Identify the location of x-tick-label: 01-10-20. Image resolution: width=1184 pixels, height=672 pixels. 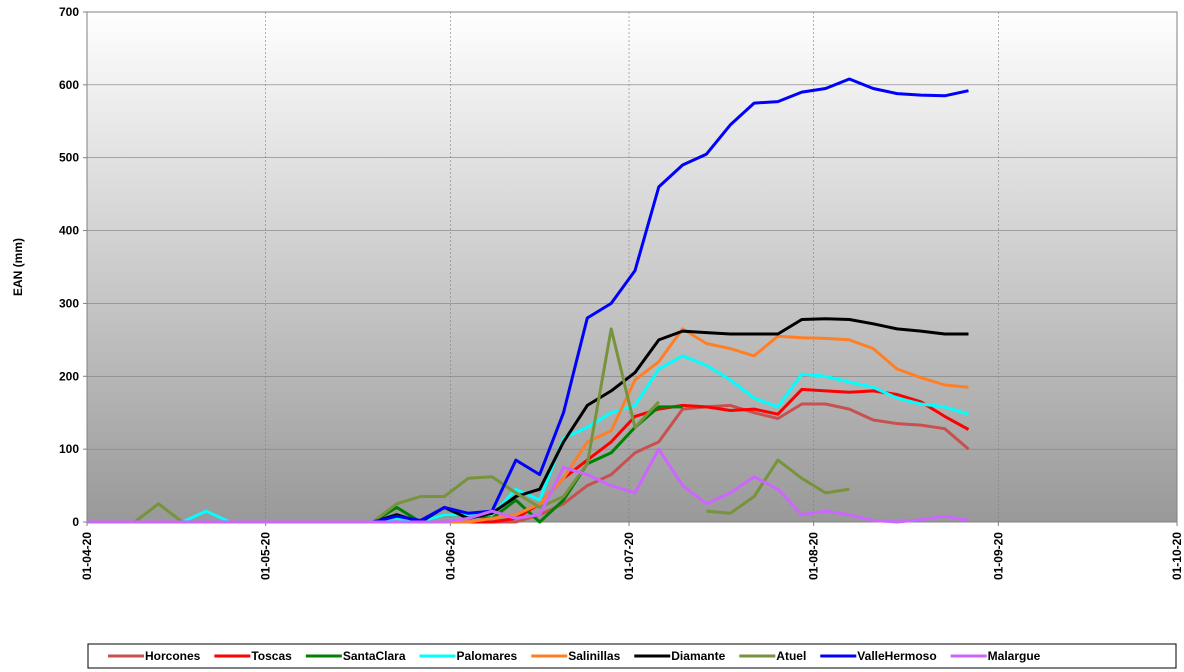
(1177, 556).